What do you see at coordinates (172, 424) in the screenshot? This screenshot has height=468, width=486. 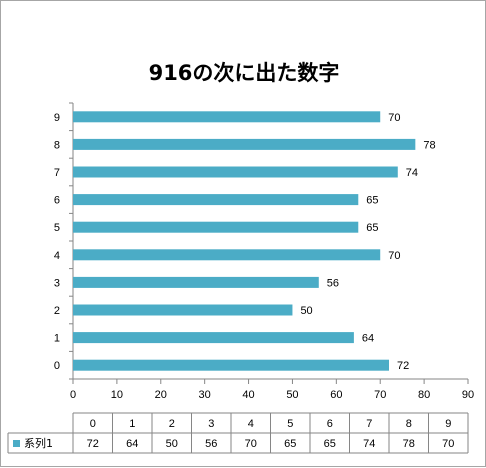 I see `table-header-cell: 2` at bounding box center [172, 424].